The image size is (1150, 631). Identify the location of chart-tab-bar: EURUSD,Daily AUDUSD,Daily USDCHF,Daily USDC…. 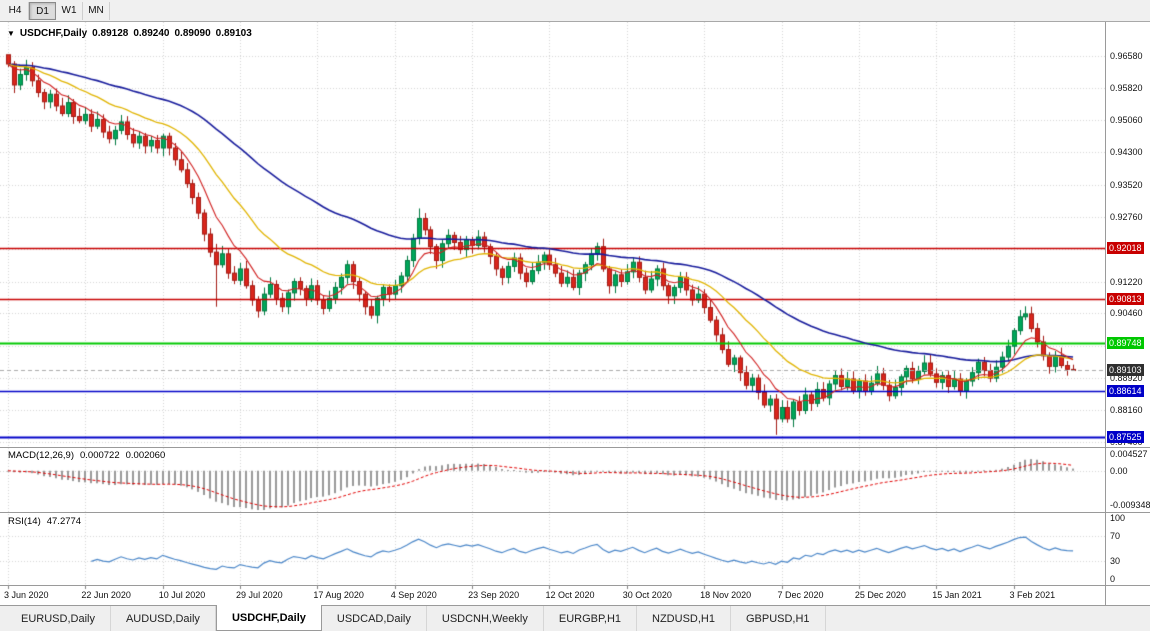
(575, 618).